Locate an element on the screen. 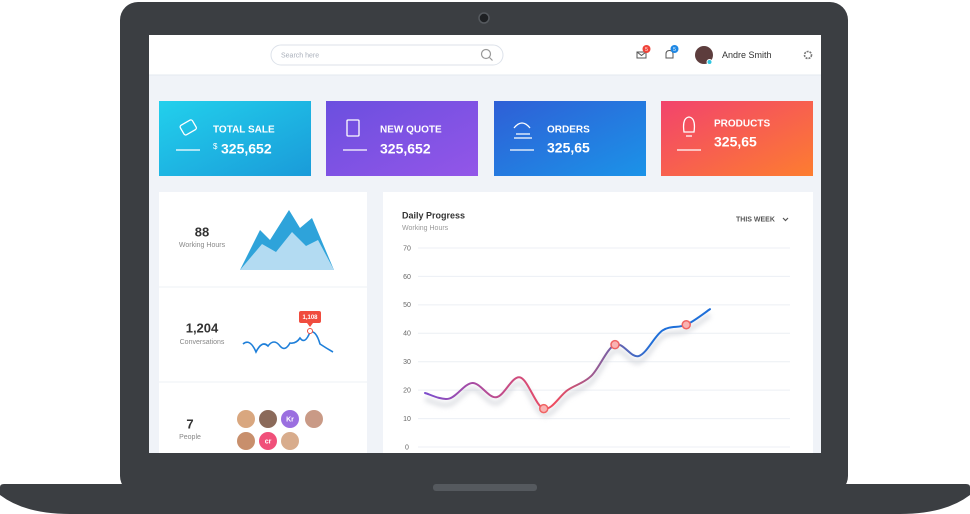 Image resolution: width=970 pixels, height=514 pixels. y-tick-label: 30 is located at coordinates (407, 362).